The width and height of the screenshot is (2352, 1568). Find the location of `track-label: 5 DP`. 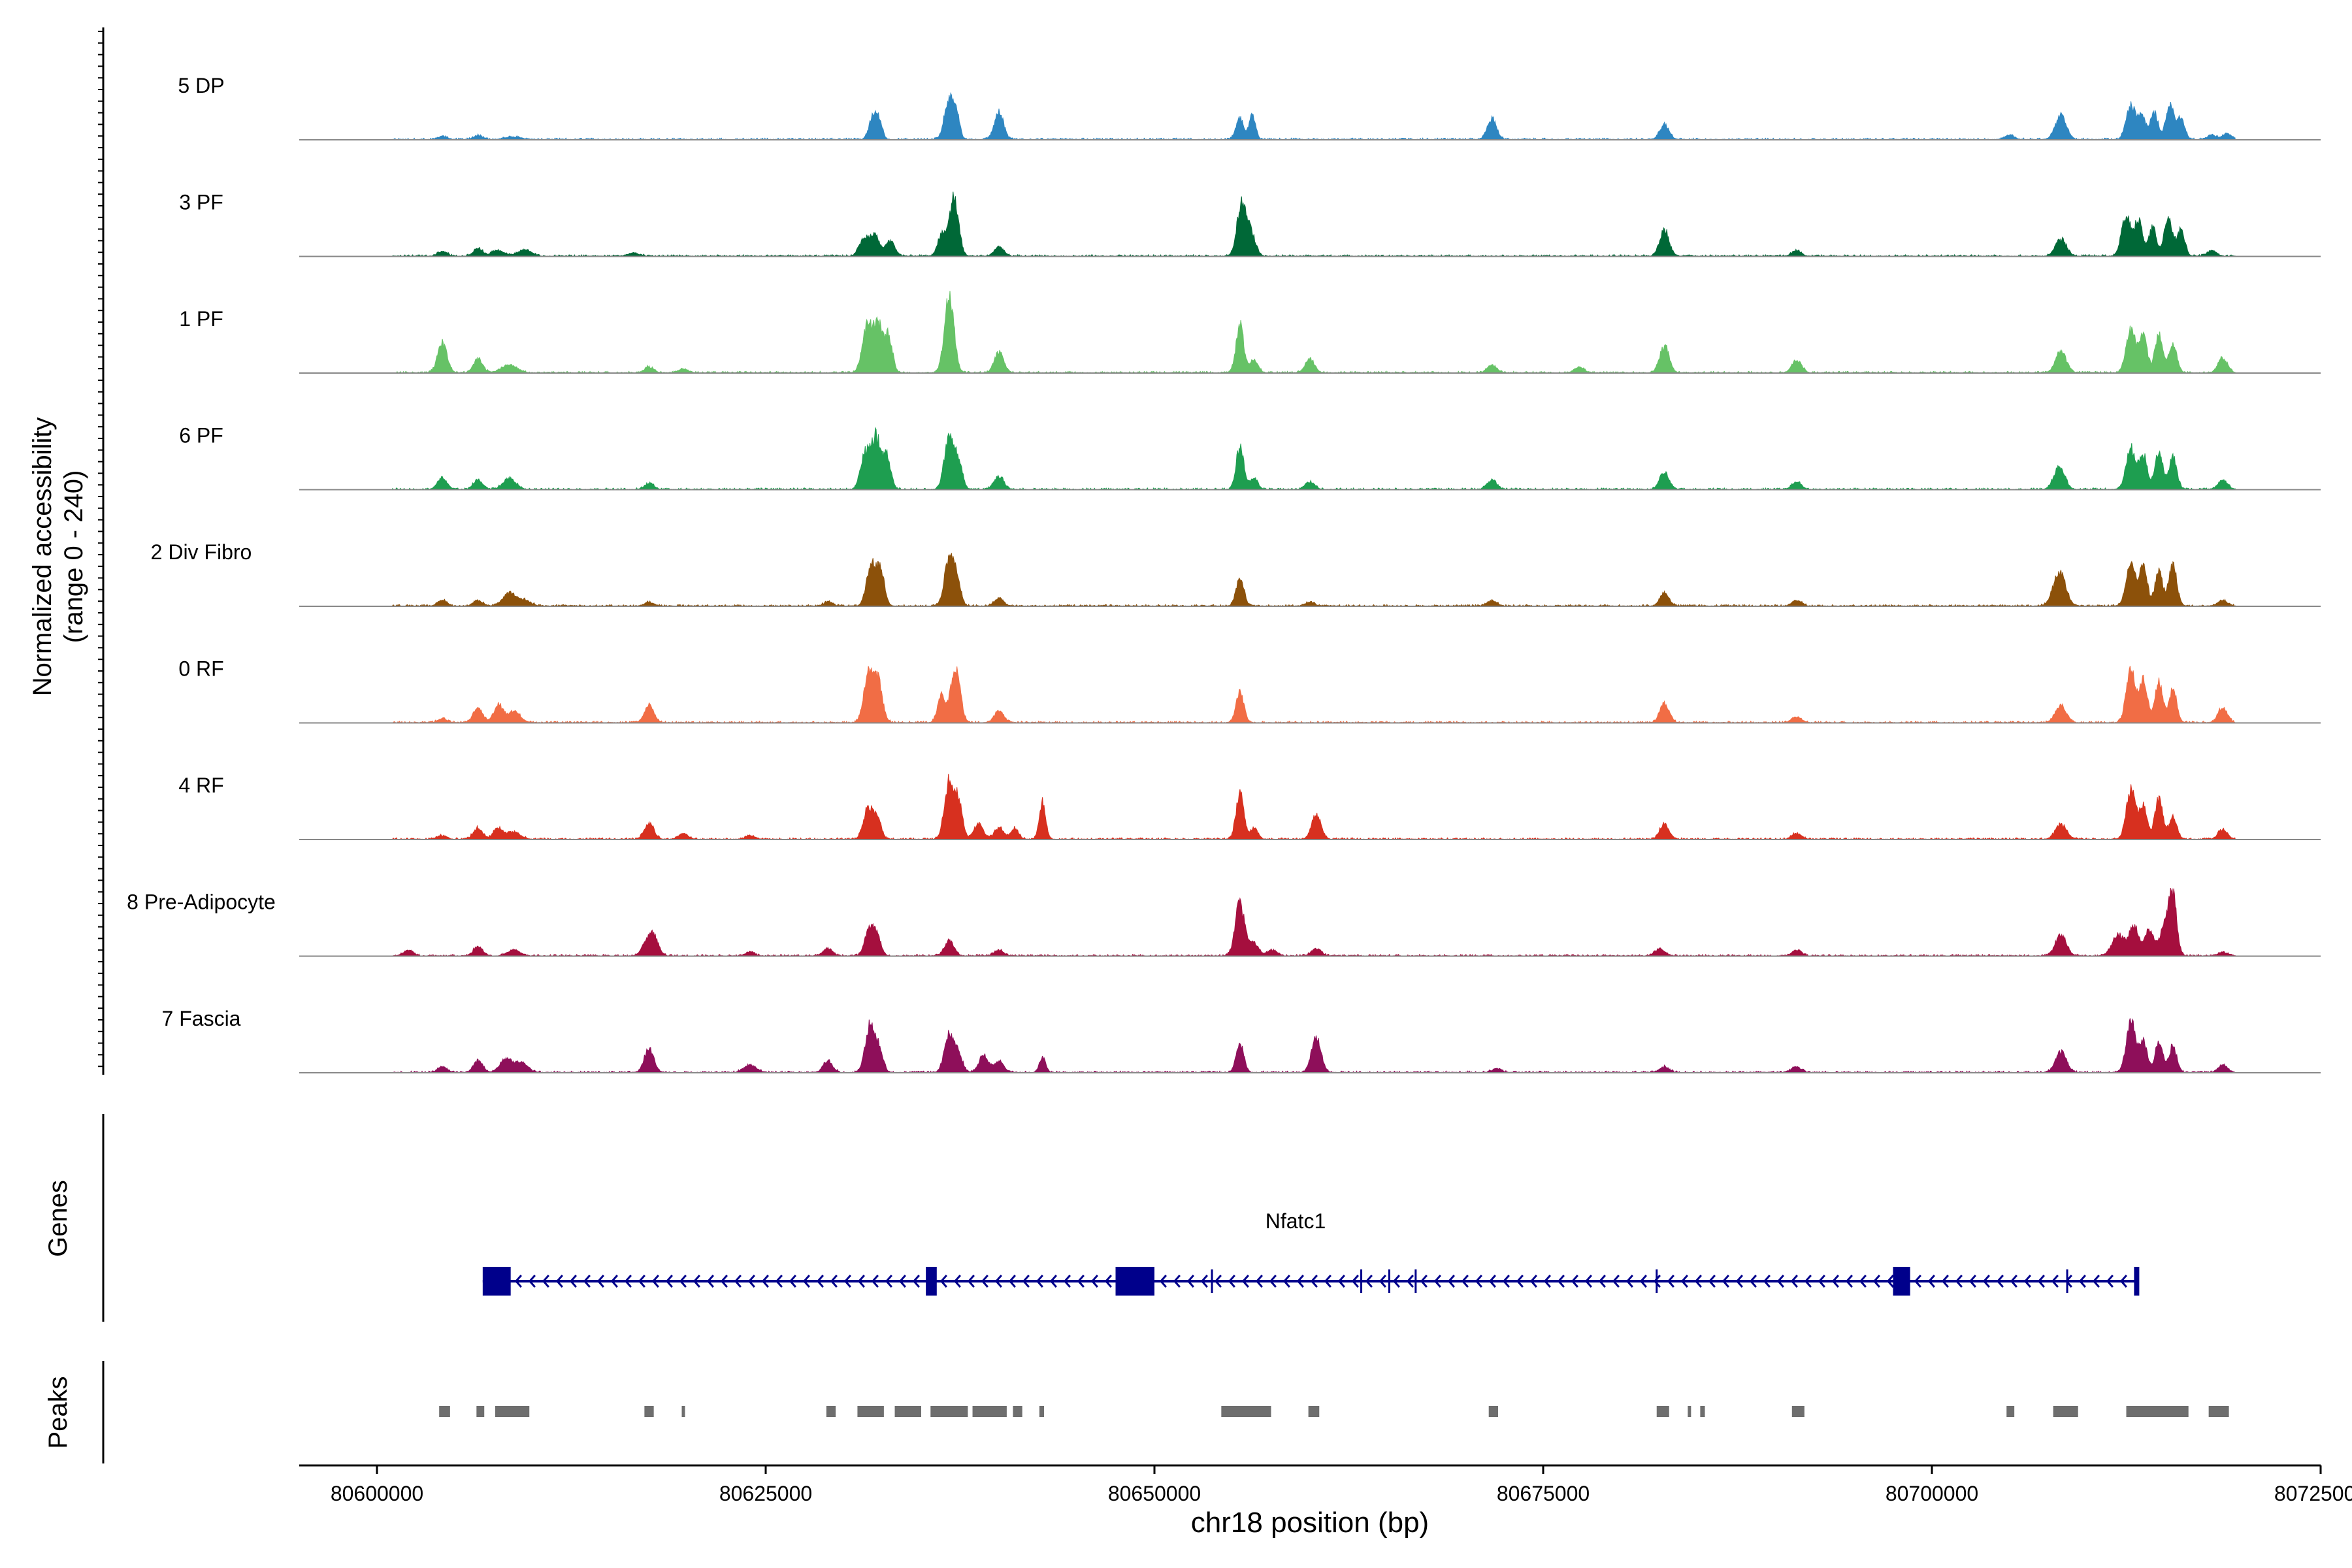

track-label: 5 DP is located at coordinates (201, 85).